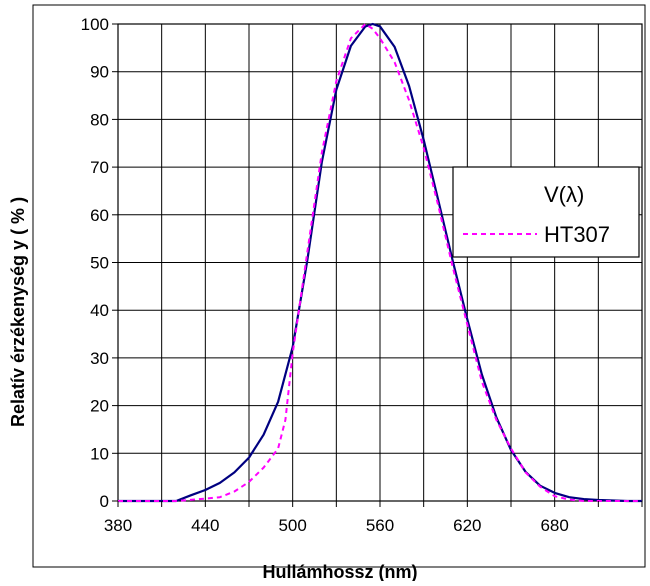  What do you see at coordinates (564, 194) in the screenshot?
I see `legend-label-0: V(λ)` at bounding box center [564, 194].